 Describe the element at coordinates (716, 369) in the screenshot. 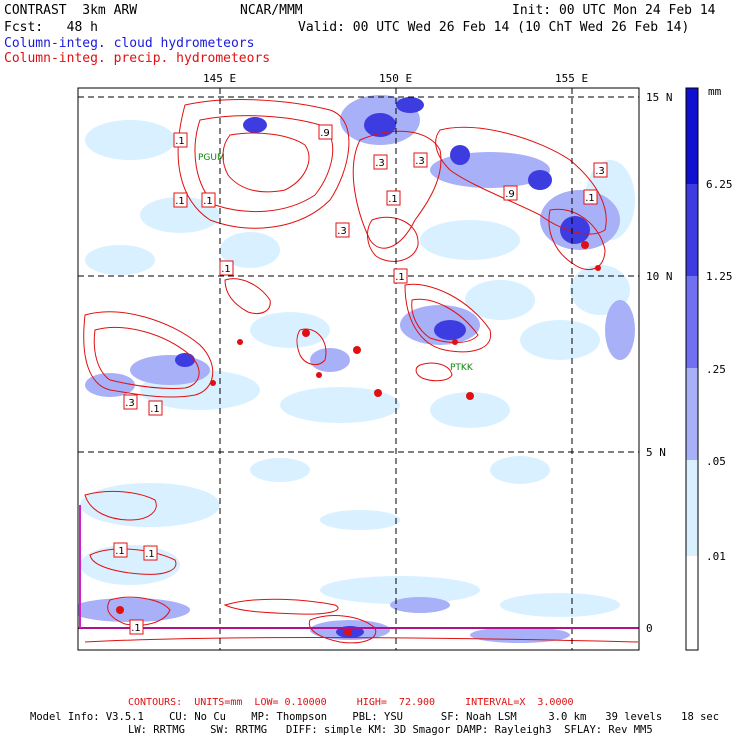

I see `colorbar-level: .25` at that location.